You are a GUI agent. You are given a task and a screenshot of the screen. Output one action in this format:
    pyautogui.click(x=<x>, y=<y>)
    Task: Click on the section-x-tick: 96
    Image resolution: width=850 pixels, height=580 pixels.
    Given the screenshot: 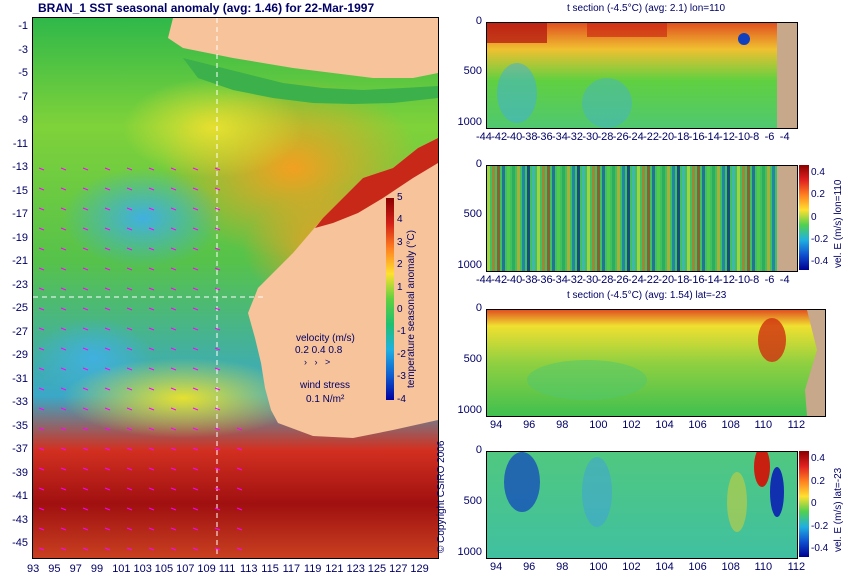 What is the action you would take?
    pyautogui.click(x=529, y=567)
    